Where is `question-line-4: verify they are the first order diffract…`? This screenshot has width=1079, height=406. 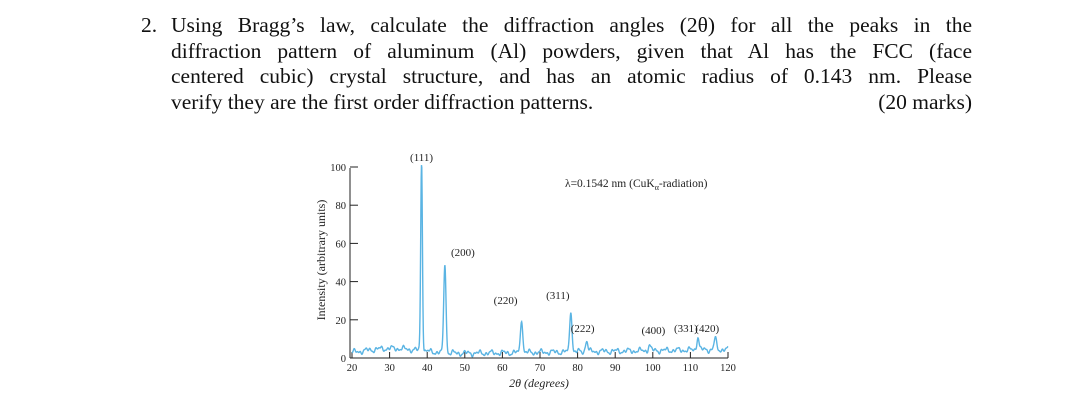
question-line-4: verify they are the first order diffract… is located at coordinates (382, 101).